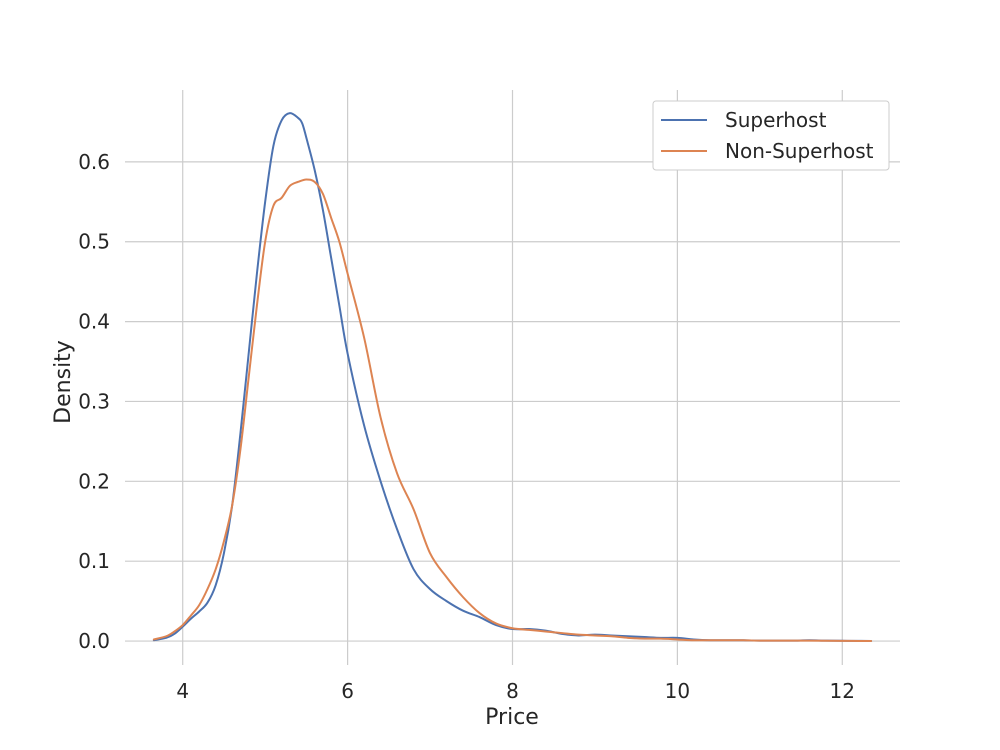 This screenshot has width=1000, height=750. Describe the element at coordinates (347, 691) in the screenshot. I see `x-tick-label: 6` at that location.